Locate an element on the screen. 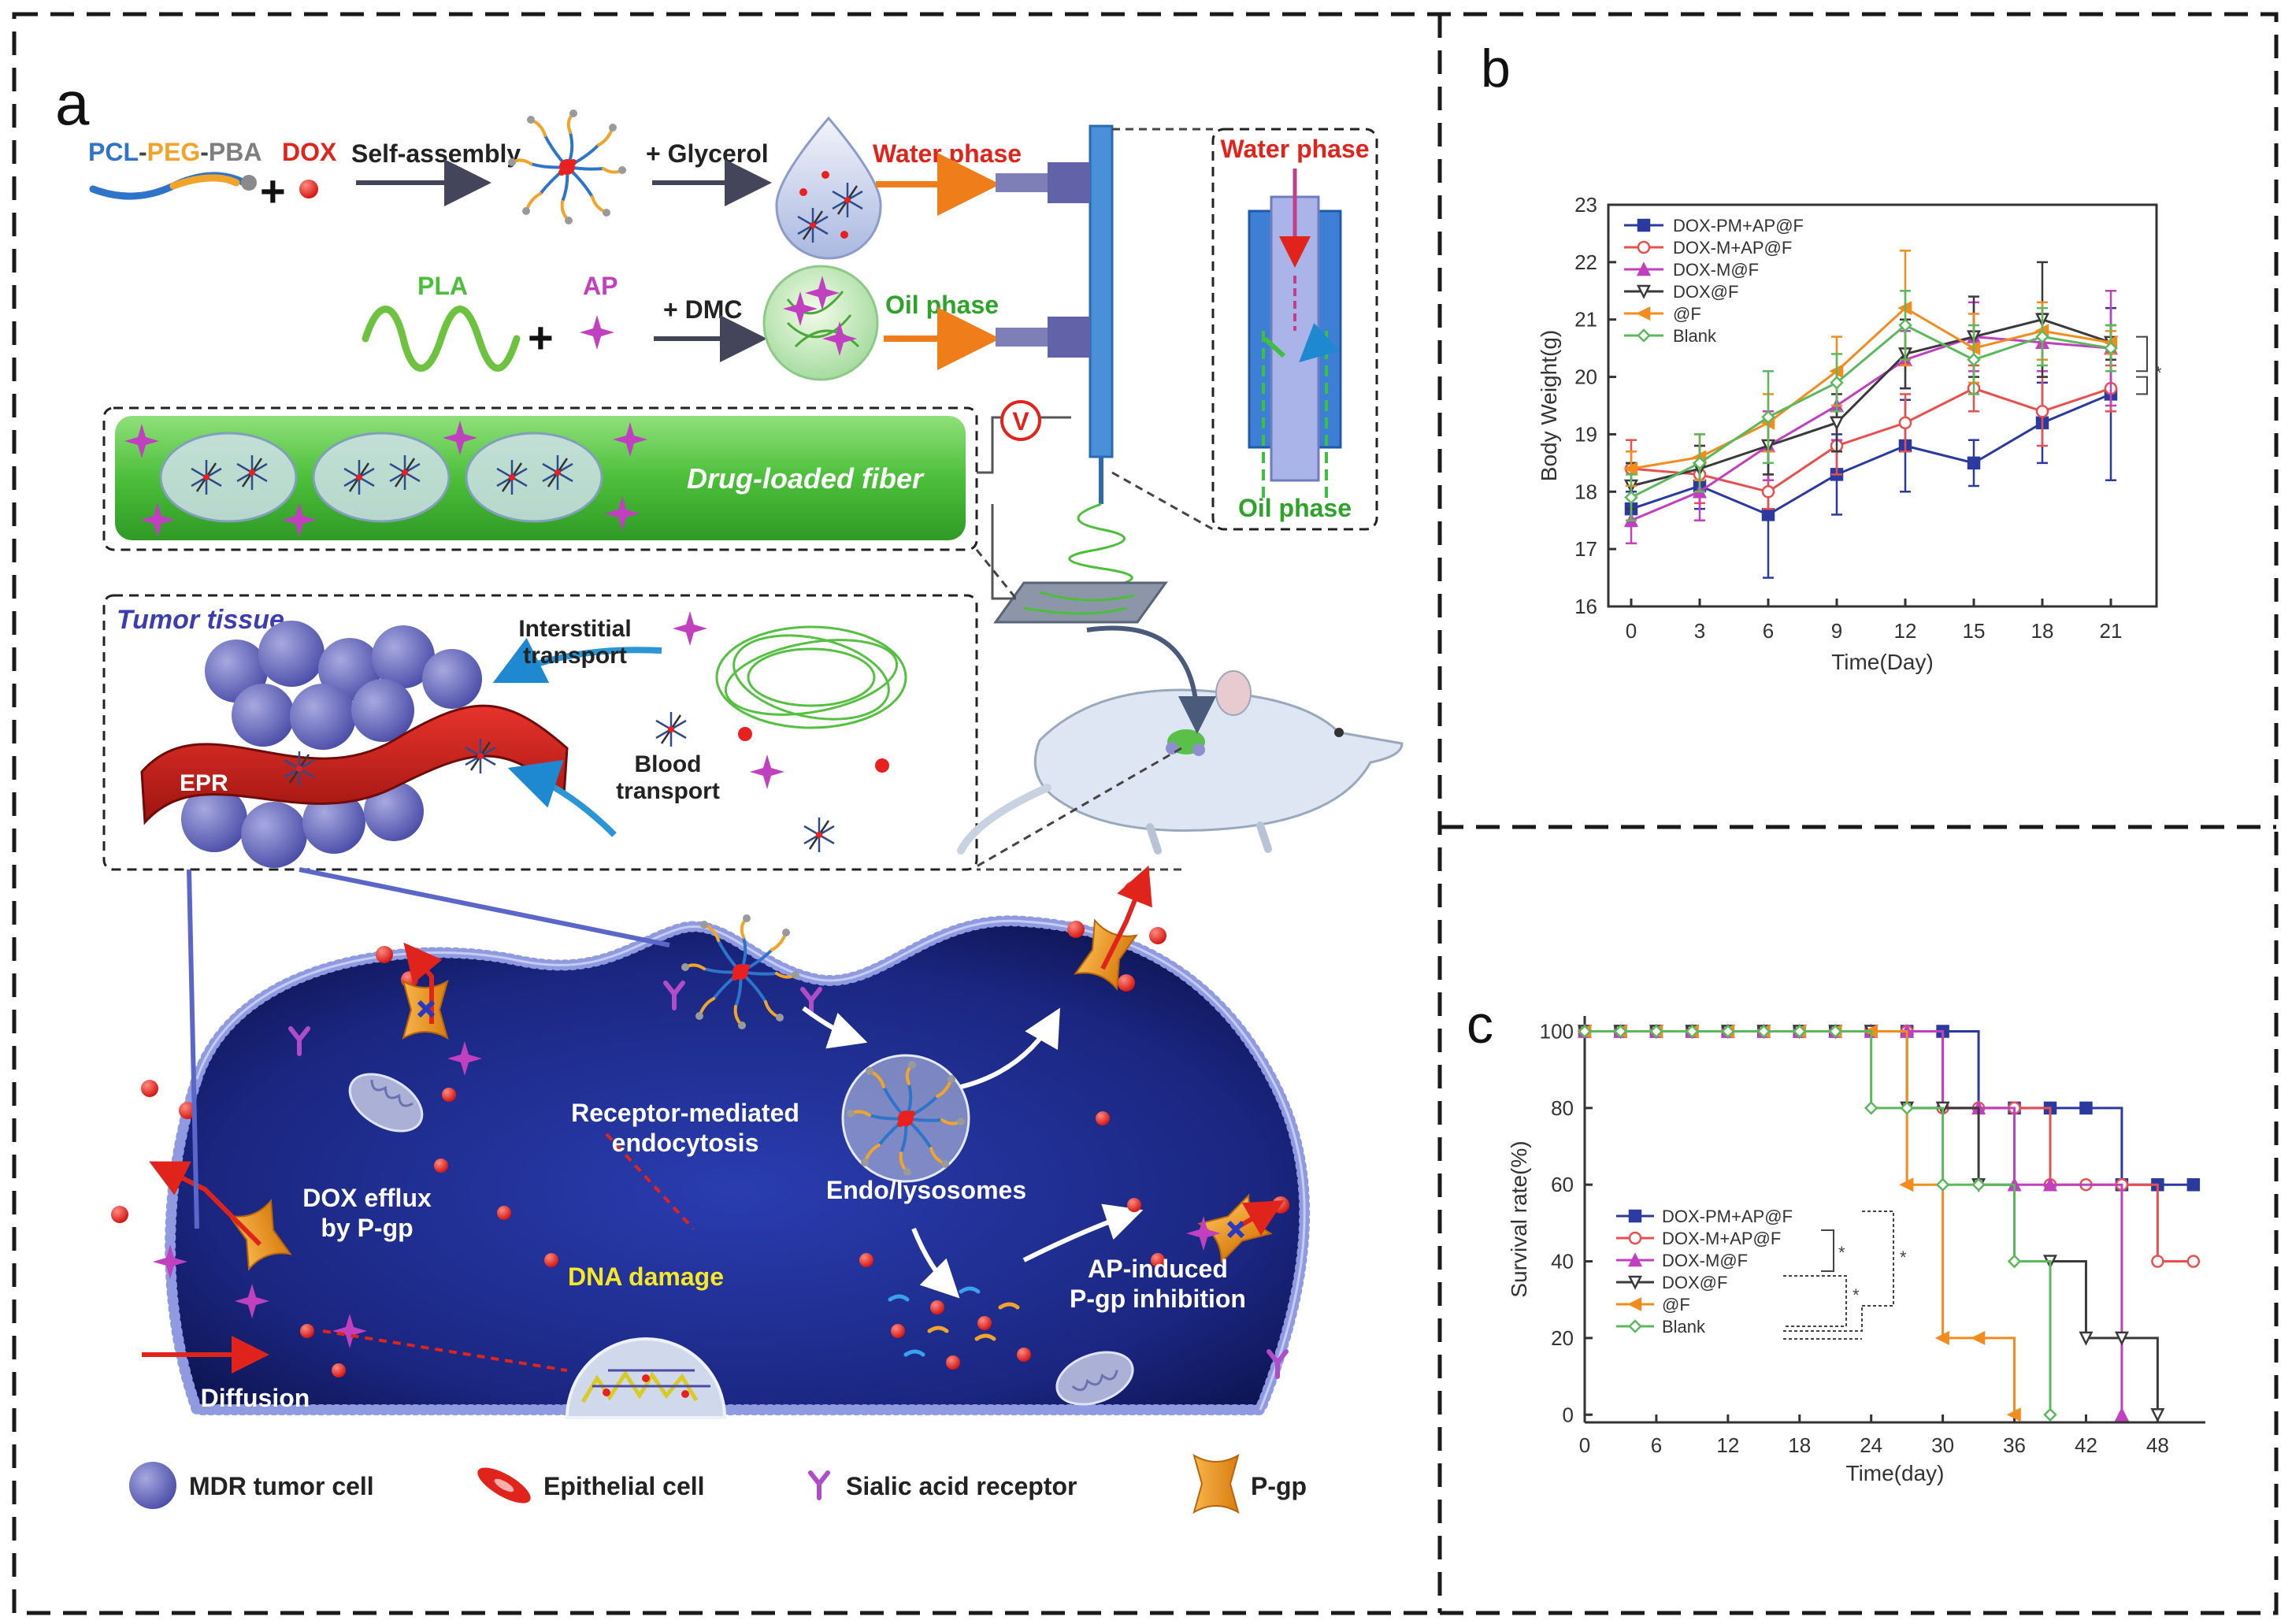 This screenshot has height=1624, width=2292. dox-path-dashed is located at coordinates (650, 1181).